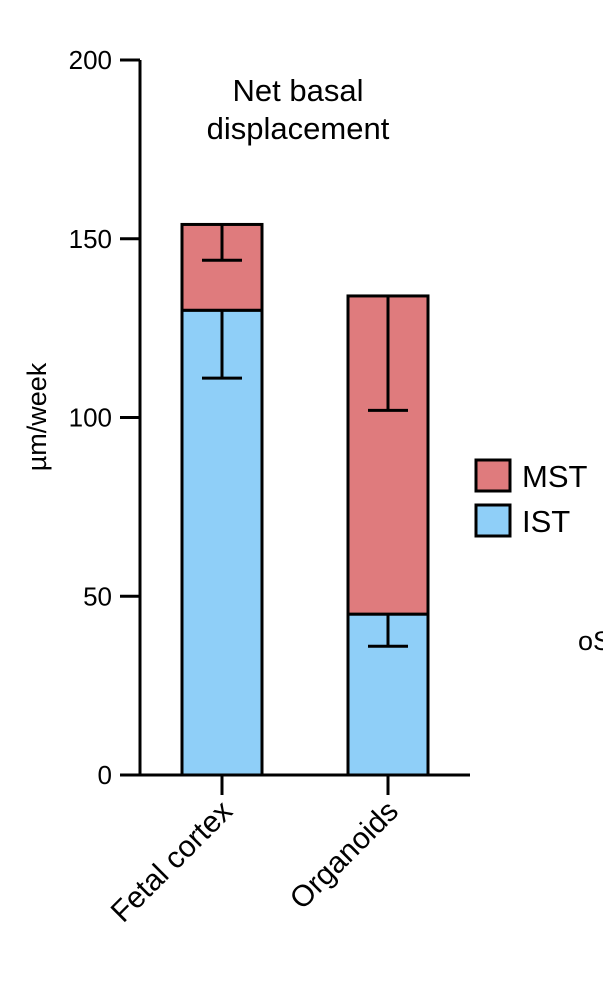 This screenshot has width=603, height=1000. I want to click on y-axis-label: µm/week, so click(37, 416).